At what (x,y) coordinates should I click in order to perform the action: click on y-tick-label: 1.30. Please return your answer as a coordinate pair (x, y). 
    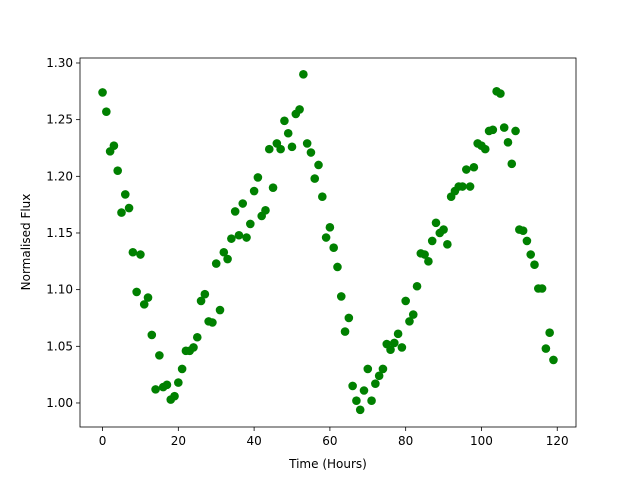
    Looking at the image, I should click on (59, 63).